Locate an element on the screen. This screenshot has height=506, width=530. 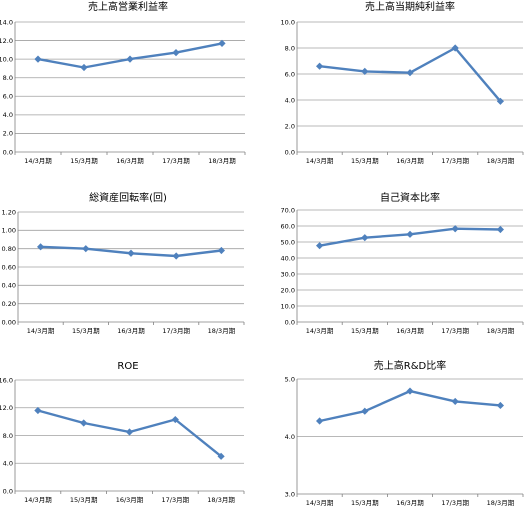
y-tick-label: 16.0 is located at coordinates (6, 380).